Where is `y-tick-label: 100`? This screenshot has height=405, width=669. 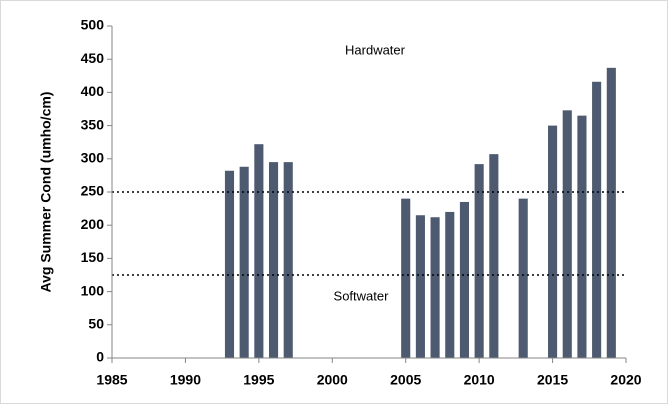
y-tick-label: 100 is located at coordinates (93, 290).